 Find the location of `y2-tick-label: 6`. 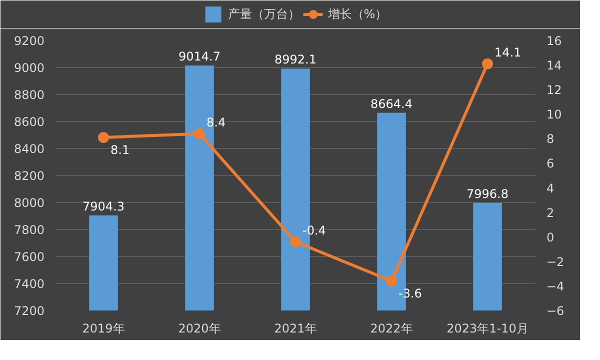

y2-tick-label: 6 is located at coordinates (550, 163).